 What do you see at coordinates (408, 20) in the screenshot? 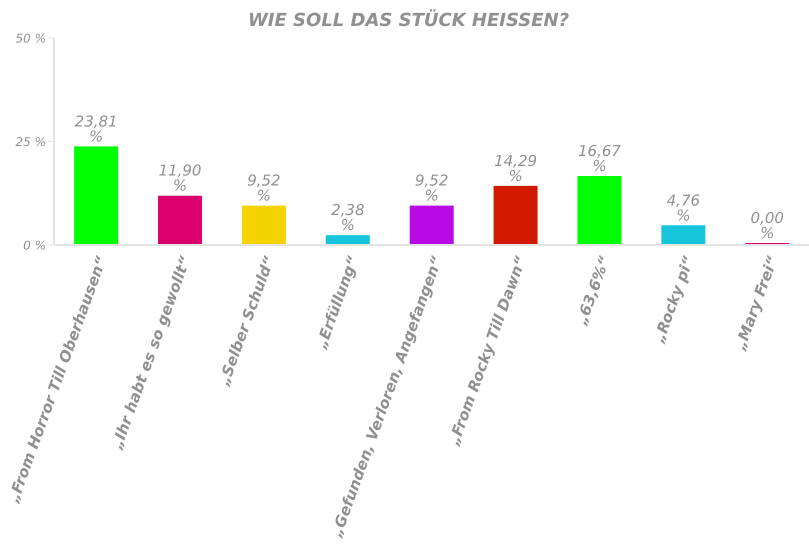
I see `chart-title: WIE SOLL DAS STÜCK HEISSEN?` at bounding box center [408, 20].